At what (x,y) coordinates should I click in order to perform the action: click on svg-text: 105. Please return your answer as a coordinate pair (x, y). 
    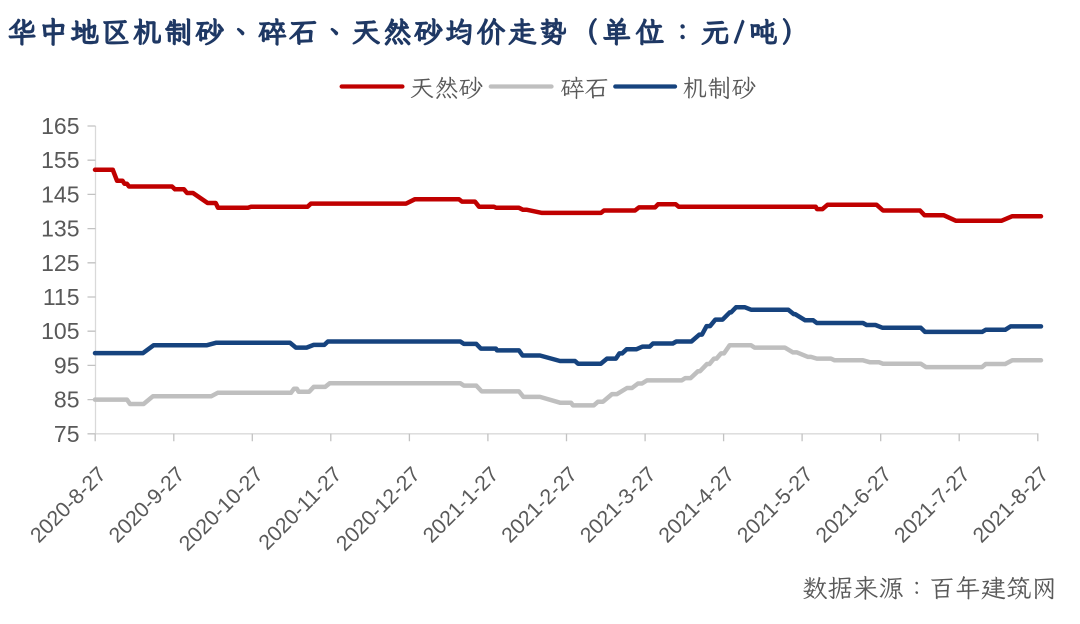
    Looking at the image, I should click on (60, 331).